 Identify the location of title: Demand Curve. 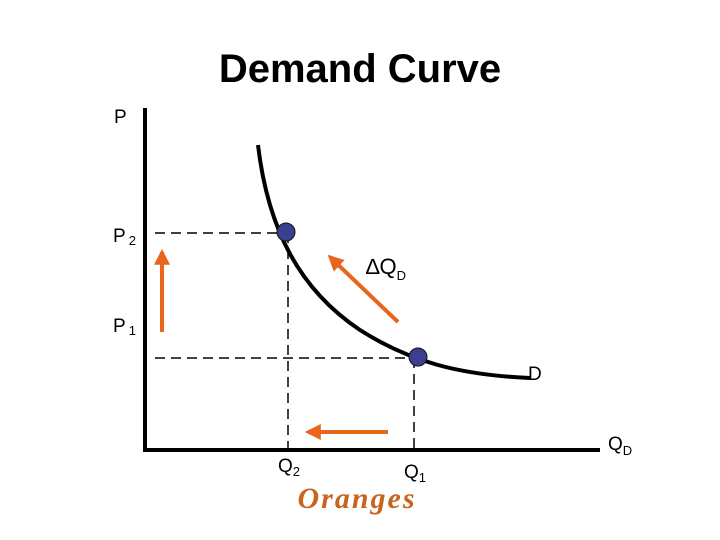
(360, 69).